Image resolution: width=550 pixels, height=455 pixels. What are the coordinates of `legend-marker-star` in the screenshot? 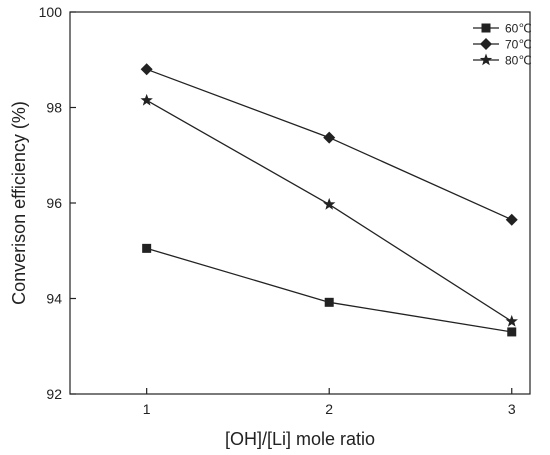 It's located at (486, 59).